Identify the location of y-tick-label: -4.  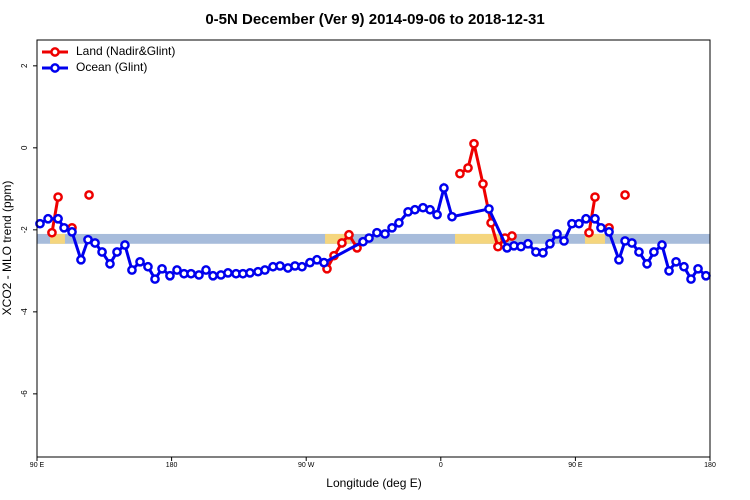
(24, 312).